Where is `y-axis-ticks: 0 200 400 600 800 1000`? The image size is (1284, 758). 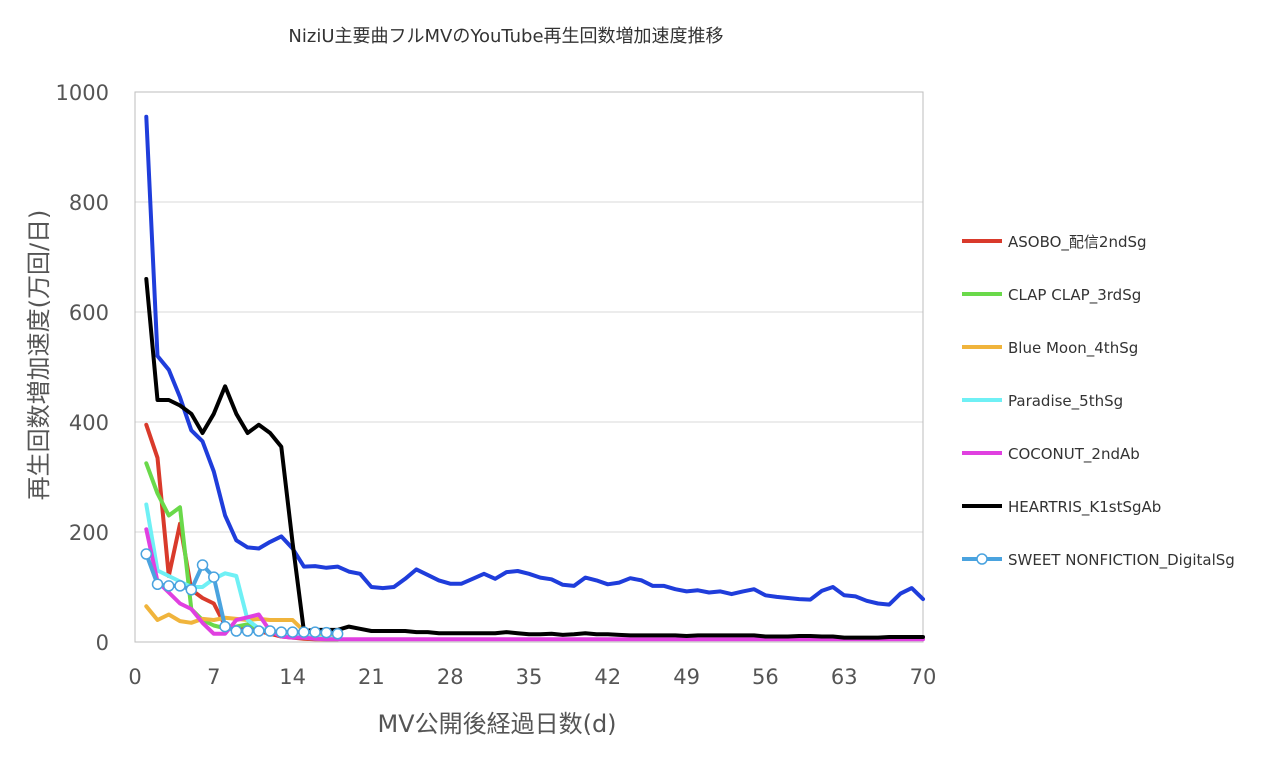
y-axis-ticks: 0 200 400 600 800 1000 is located at coordinates (82, 368).